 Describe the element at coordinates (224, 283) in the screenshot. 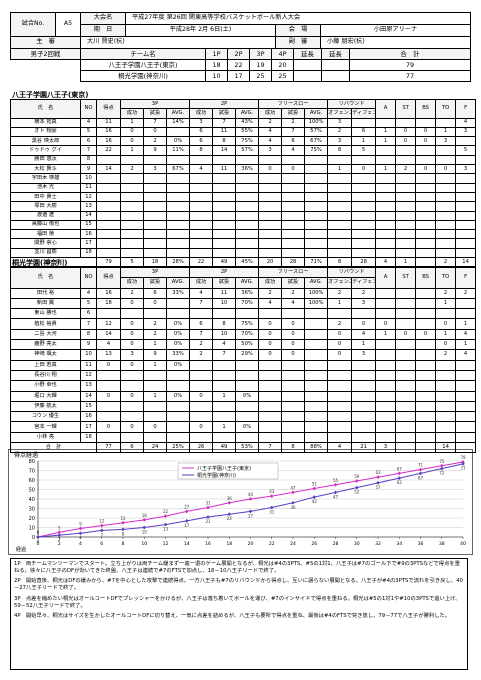

I see `column-subheader: 試投` at that location.